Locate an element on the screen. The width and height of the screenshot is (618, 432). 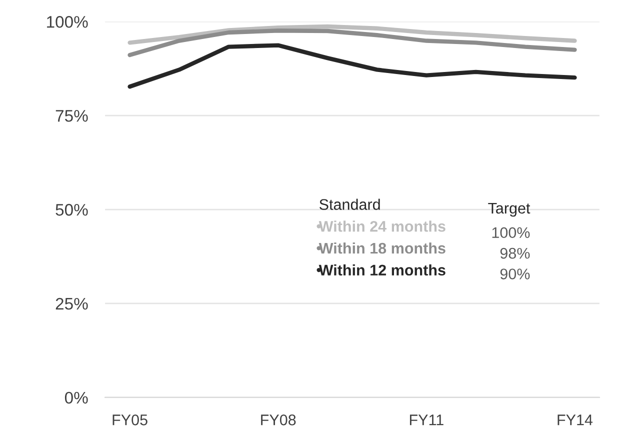
legend-label: Within 24 months is located at coordinates (382, 226).